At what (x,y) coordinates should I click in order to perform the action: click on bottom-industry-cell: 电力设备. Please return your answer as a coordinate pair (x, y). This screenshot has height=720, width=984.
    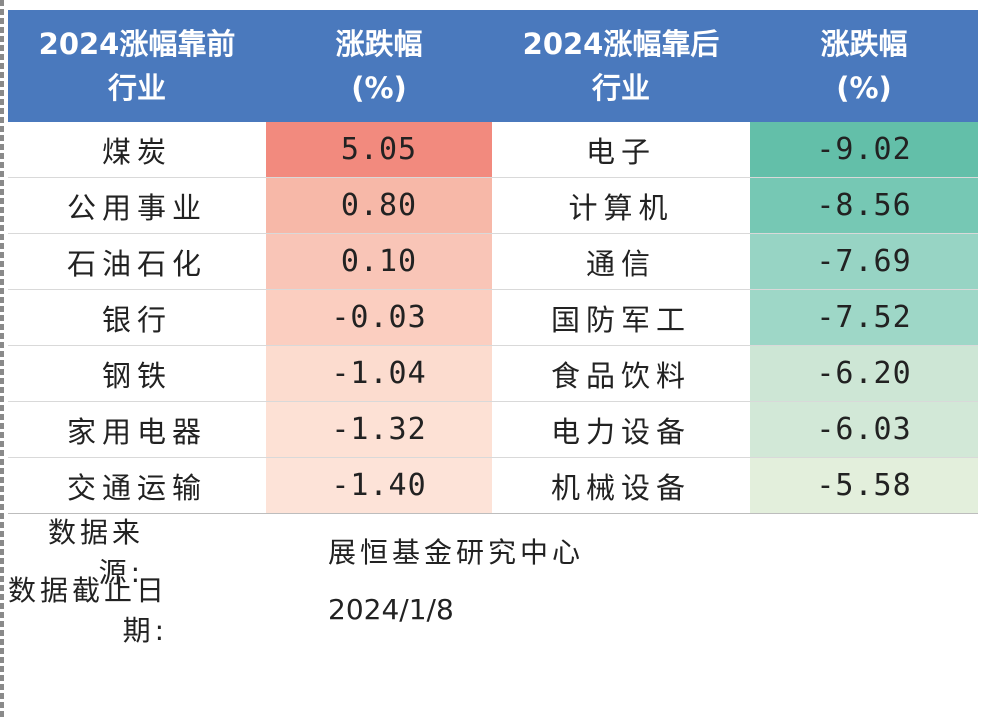
    Looking at the image, I should click on (620, 431).